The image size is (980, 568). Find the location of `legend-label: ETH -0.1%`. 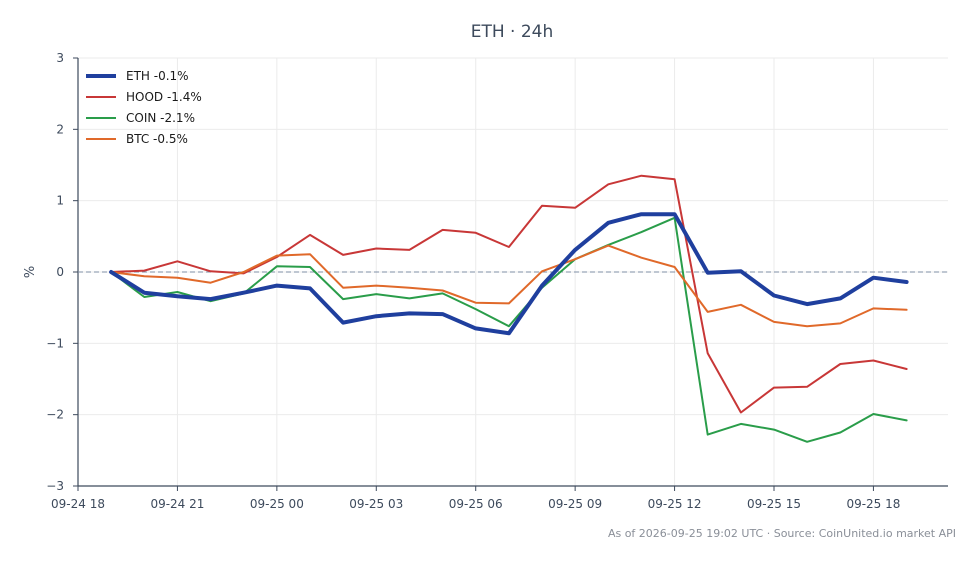

legend-label: ETH -0.1% is located at coordinates (157, 76).